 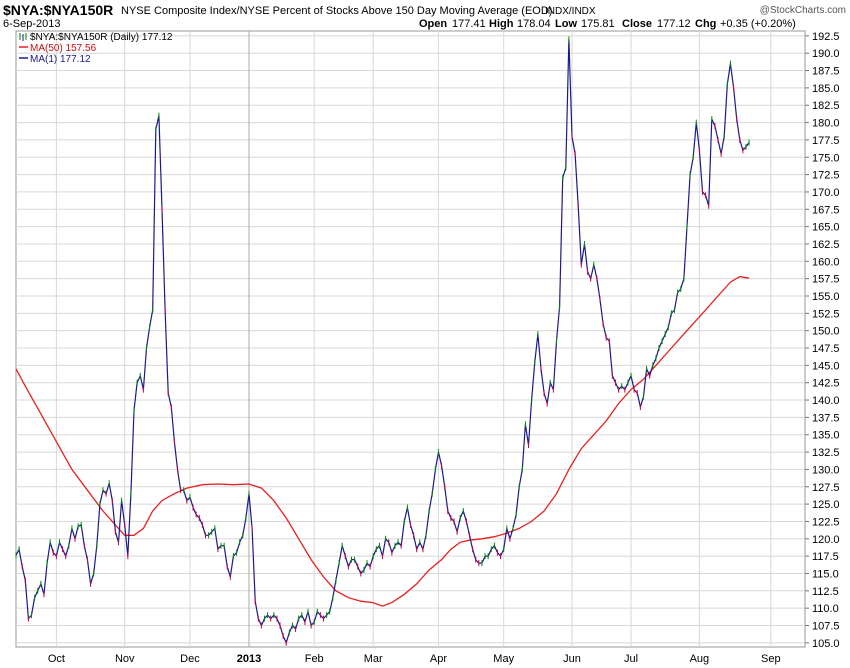 What do you see at coordinates (674, 24) in the screenshot?
I see `close-value: 177.12` at bounding box center [674, 24].